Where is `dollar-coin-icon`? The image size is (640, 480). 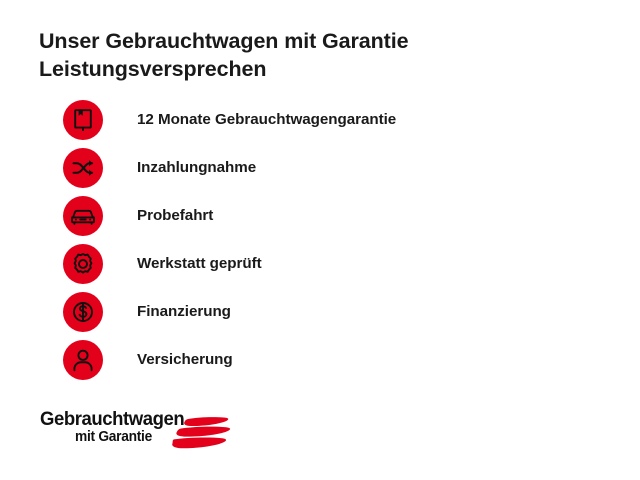
dollar-coin-icon is located at coordinates (83, 312).